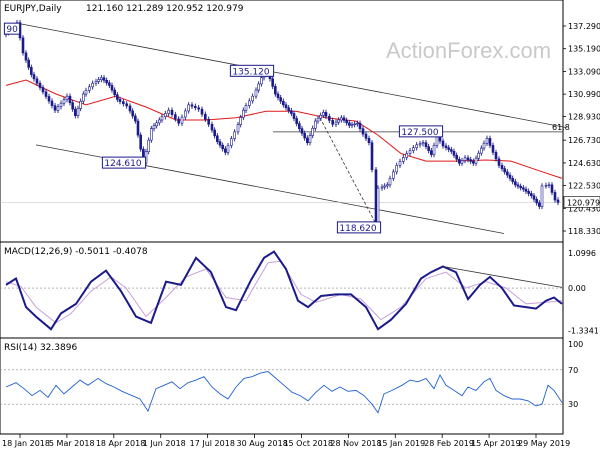  Describe the element at coordinates (212, 443) in the screenshot. I see `x-tick-label: 17 Jul 2018` at that location.